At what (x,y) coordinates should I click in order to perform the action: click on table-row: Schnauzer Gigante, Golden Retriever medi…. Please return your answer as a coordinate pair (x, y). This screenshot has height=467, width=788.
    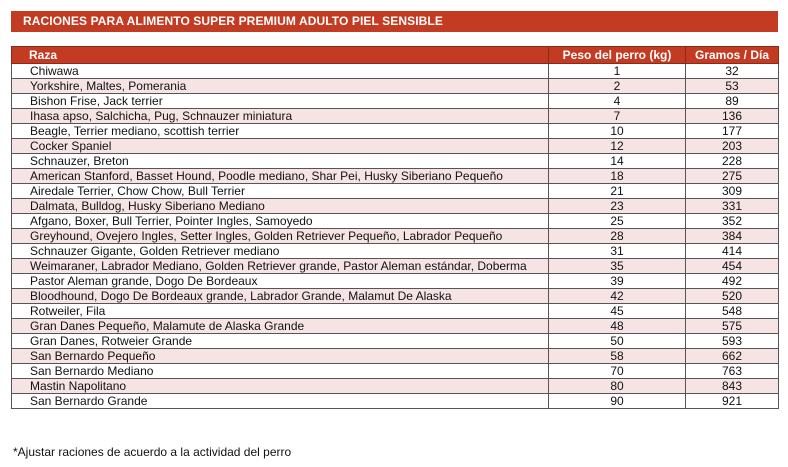
    Looking at the image, I should click on (395, 251).